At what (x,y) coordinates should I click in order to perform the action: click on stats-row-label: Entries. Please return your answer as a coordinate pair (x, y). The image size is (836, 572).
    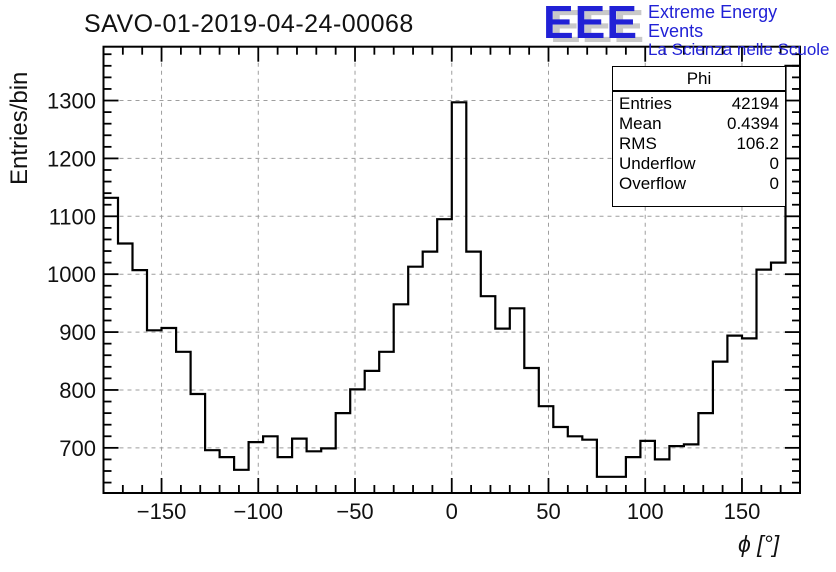
    Looking at the image, I should click on (645, 103).